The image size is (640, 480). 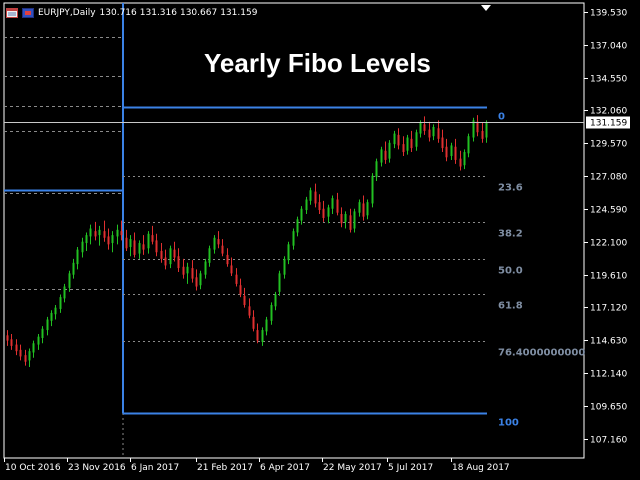 What do you see at coordinates (67, 13) in the screenshot?
I see `symbol-label: EURJPY,Daily` at bounding box center [67, 13].